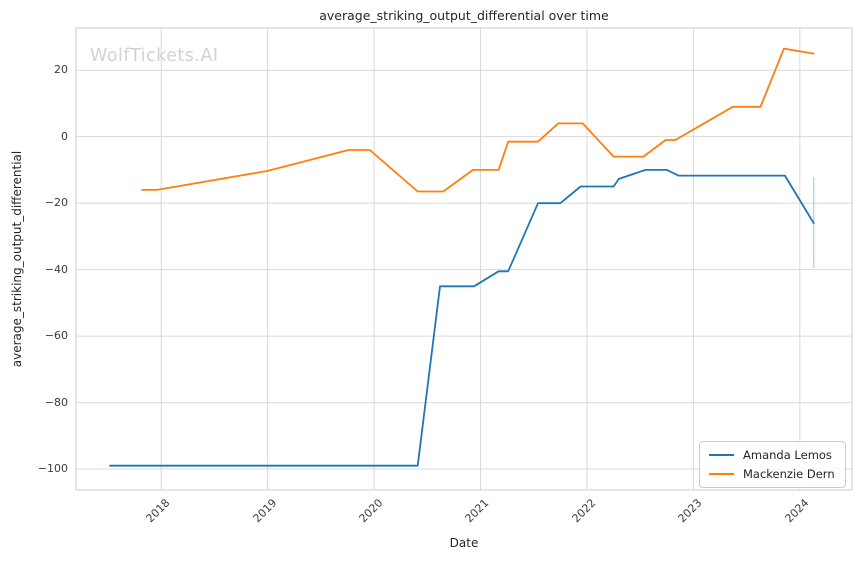 This screenshot has width=858, height=561. I want to click on x-axis-label: Date, so click(464, 543).